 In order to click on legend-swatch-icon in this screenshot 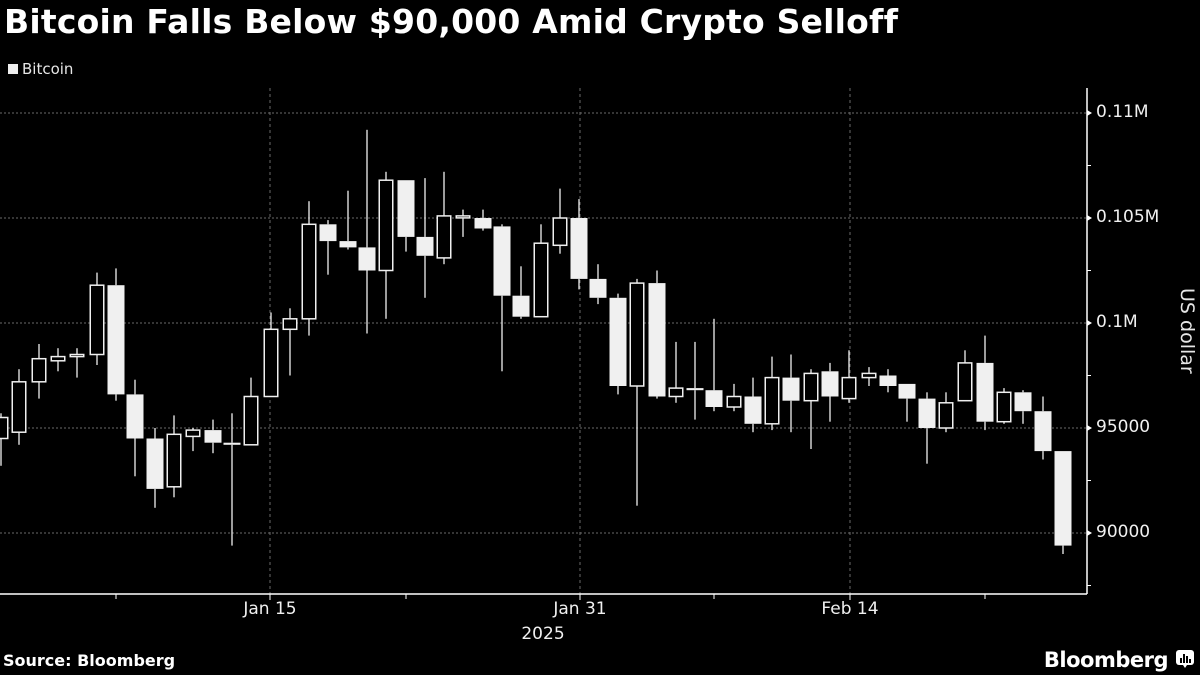, I will do `click(13, 69)`.